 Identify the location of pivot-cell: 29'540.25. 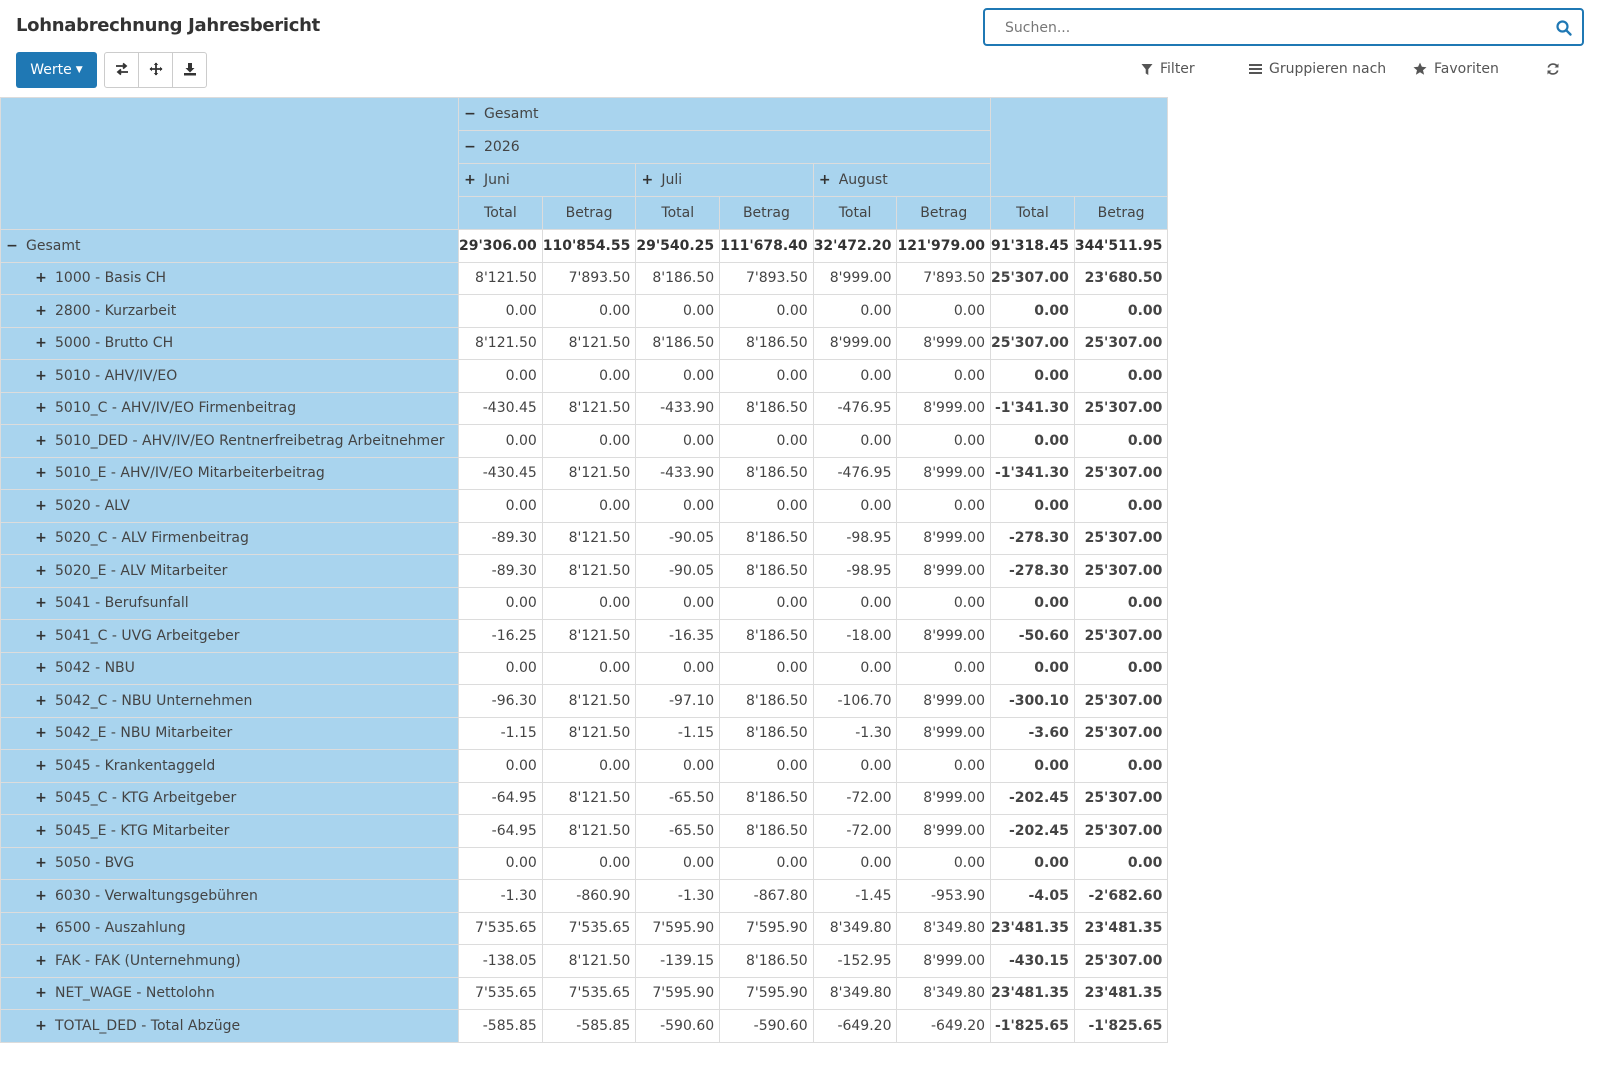
(678, 246).